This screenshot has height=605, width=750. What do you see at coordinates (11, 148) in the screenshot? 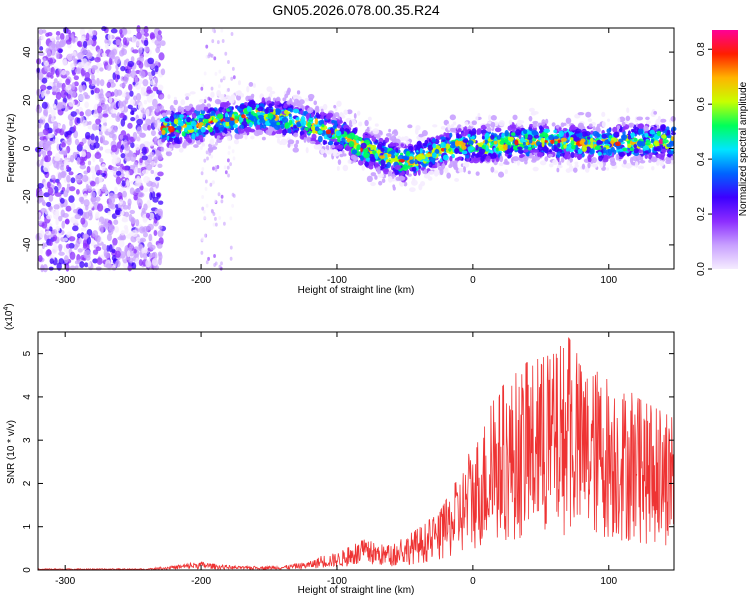
I see `spectrogram-y-axis-label: Frequency (Hz)` at bounding box center [11, 148].